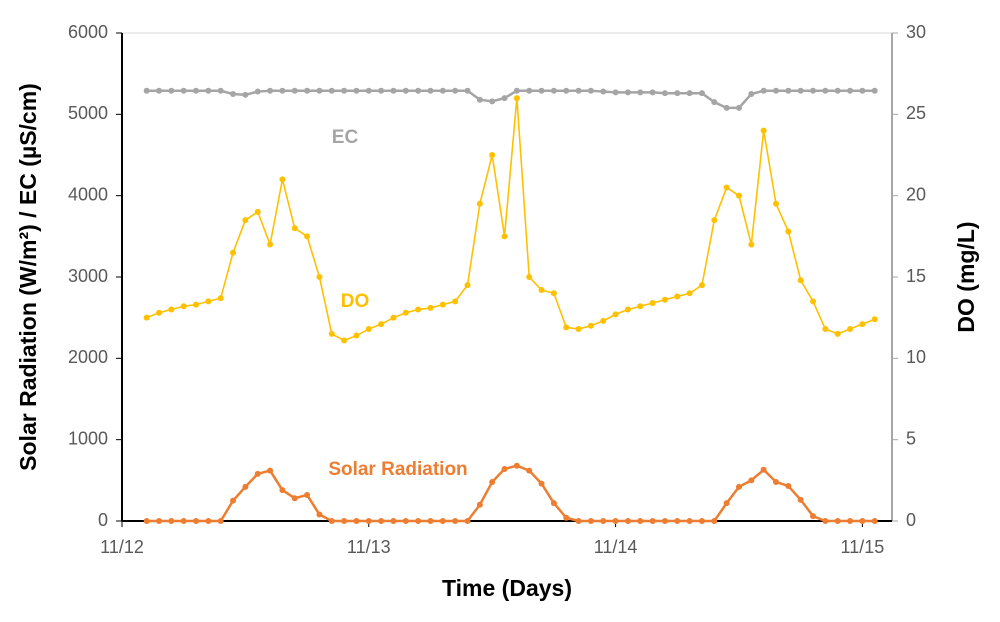  What do you see at coordinates (916, 32) in the screenshot?
I see `y2-tick-label: 30` at bounding box center [916, 32].